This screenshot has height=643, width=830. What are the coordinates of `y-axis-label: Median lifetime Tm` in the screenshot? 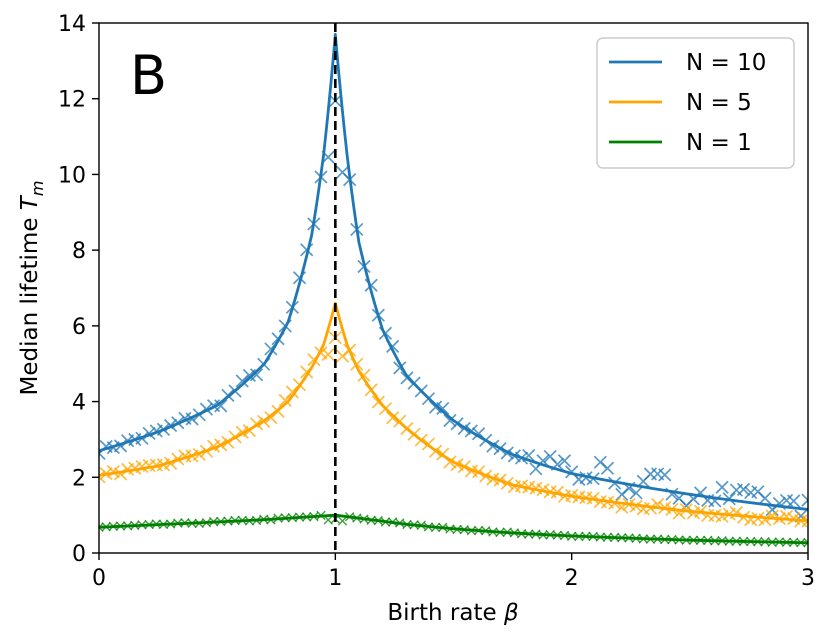 It's located at (32, 288).